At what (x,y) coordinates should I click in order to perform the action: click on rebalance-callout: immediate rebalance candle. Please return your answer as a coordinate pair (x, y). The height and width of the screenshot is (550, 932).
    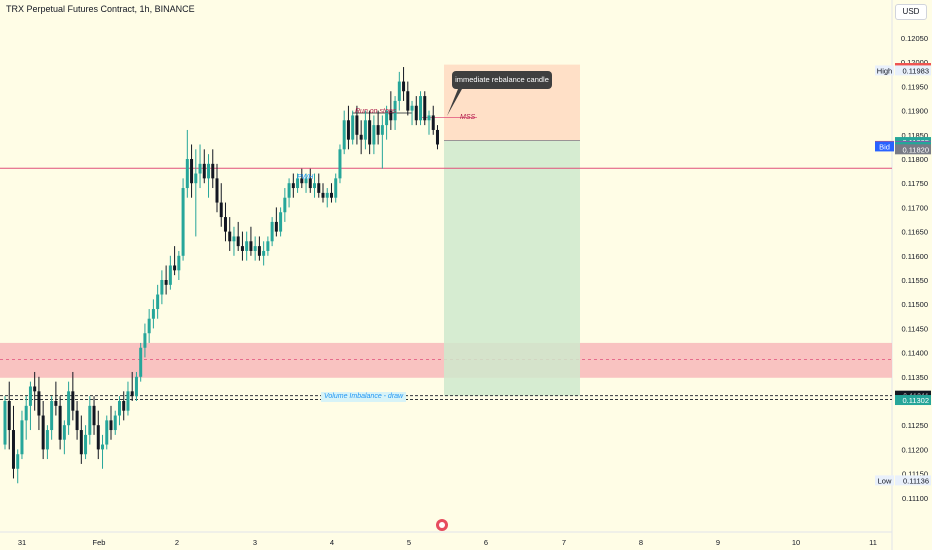
    Looking at the image, I should click on (502, 80).